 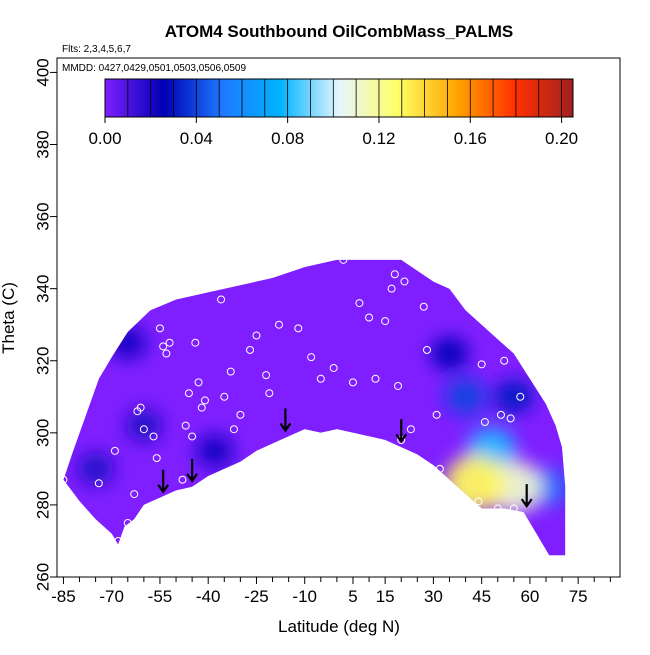 What do you see at coordinates (339, 626) in the screenshot?
I see `x-axis-label: Latitude (deg N)` at bounding box center [339, 626].